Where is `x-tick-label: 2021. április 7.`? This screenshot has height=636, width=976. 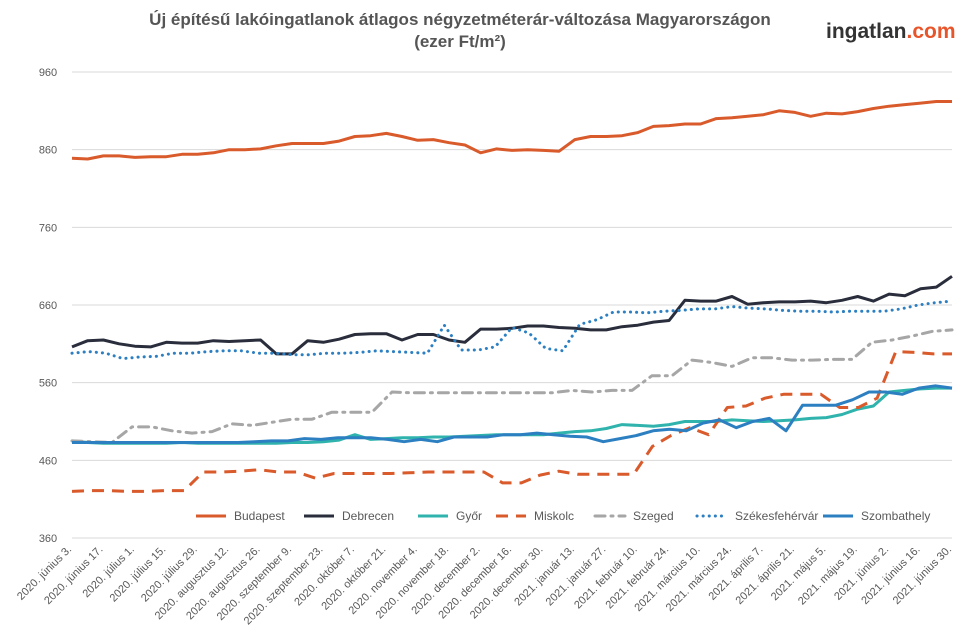
x-tick-label: 2021. április 7. is located at coordinates (735, 573).